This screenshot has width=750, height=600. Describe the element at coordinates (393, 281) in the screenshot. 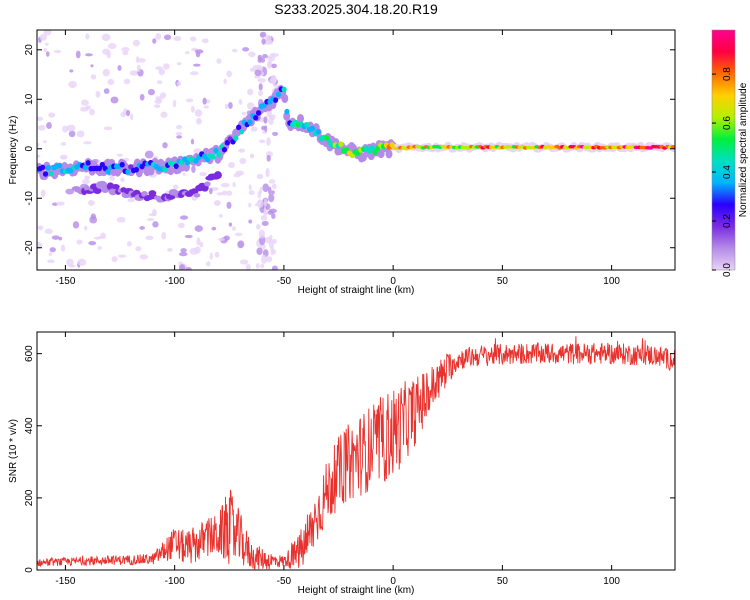

I see `spectrogram-x-tick-label: 0` at that location.